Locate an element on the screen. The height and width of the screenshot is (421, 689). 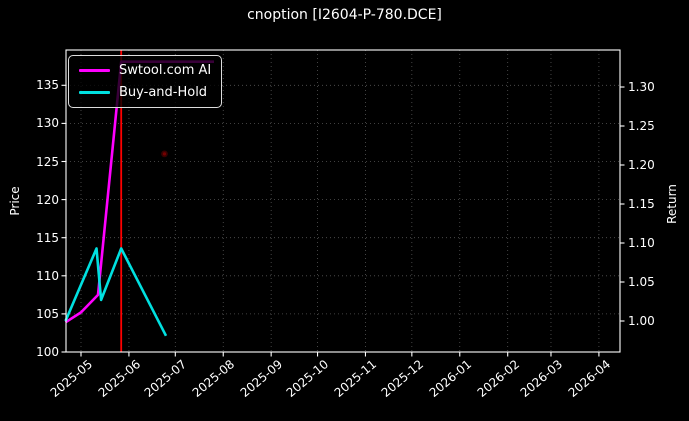
chart-title: cnoption [I2604-P-780.DCE] is located at coordinates (344, 15).